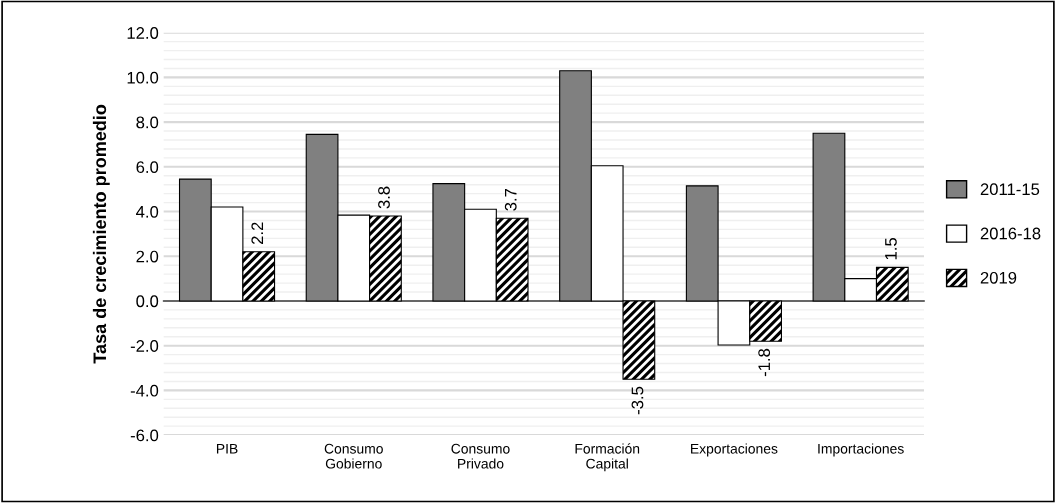  What do you see at coordinates (147, 301) in the screenshot?
I see `y-tick-label: 0.0` at bounding box center [147, 301].